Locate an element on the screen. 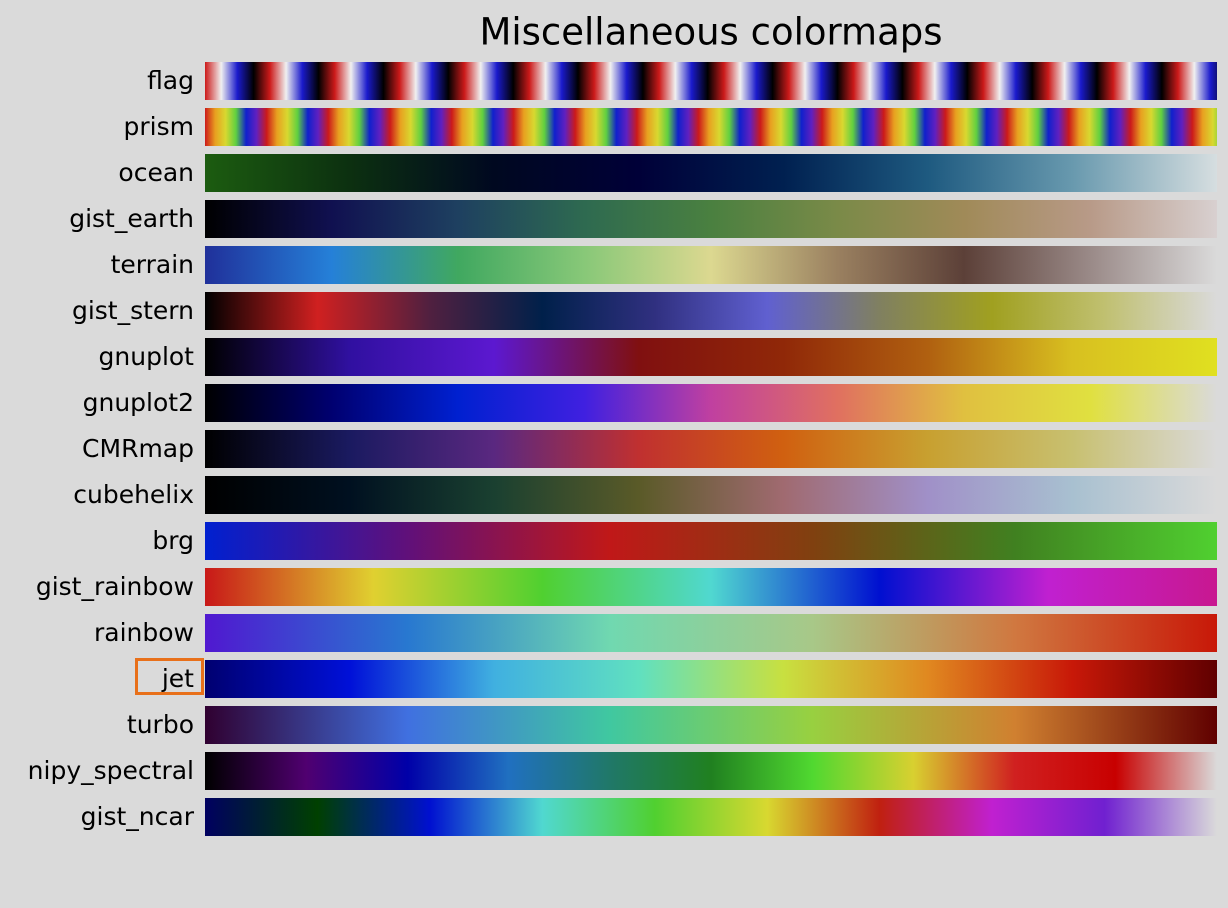 This screenshot has width=1228, height=908. colormap-label: CMRmap is located at coordinates (138, 448).